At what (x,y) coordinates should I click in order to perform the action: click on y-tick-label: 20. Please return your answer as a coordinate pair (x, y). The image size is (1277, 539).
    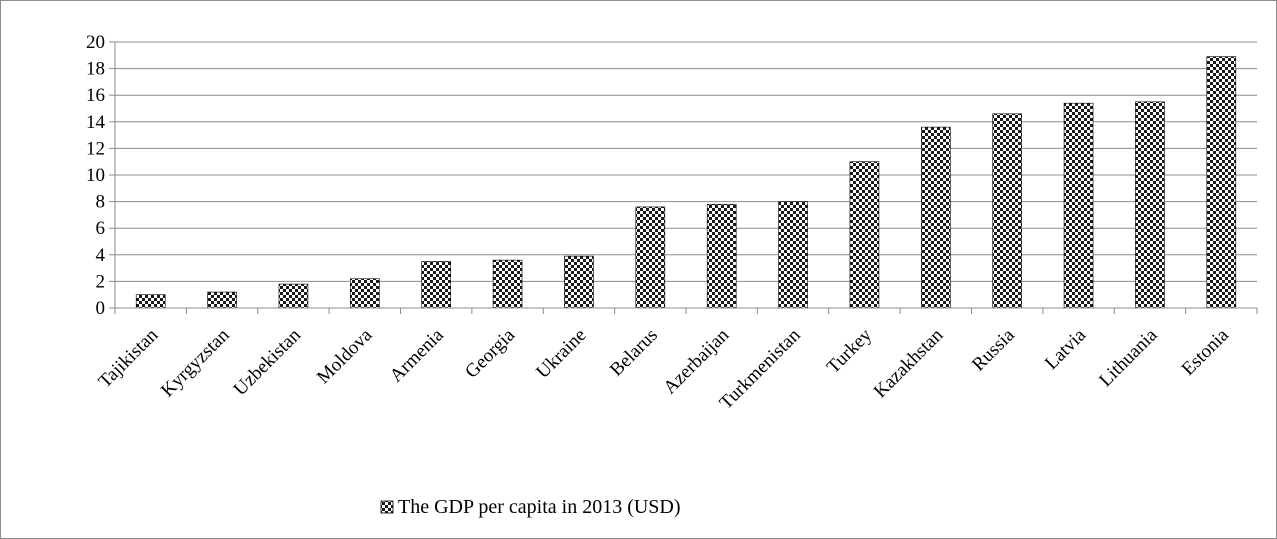
    Looking at the image, I should click on (95, 42).